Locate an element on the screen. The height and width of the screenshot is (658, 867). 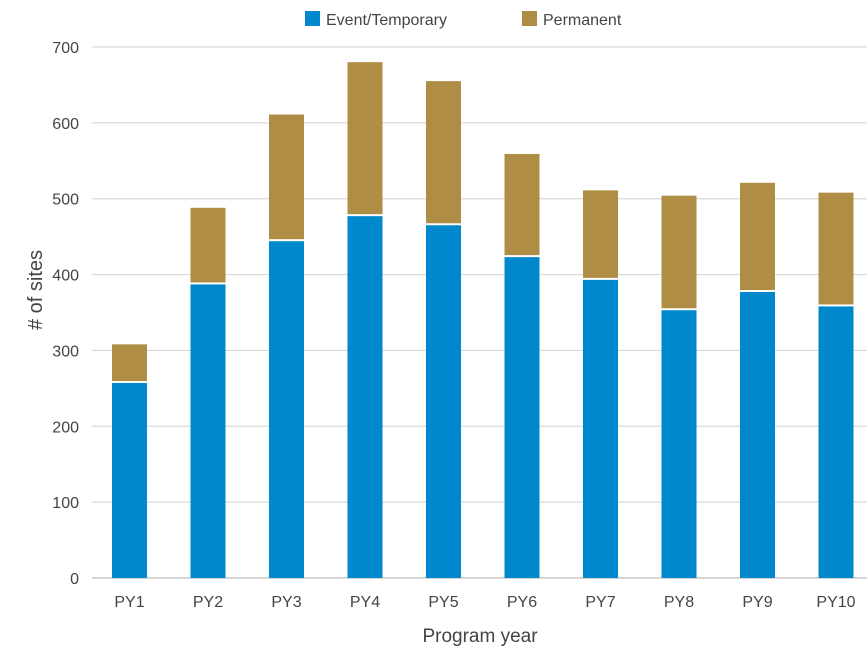
x-tick-label: PY1 is located at coordinates (129, 602).